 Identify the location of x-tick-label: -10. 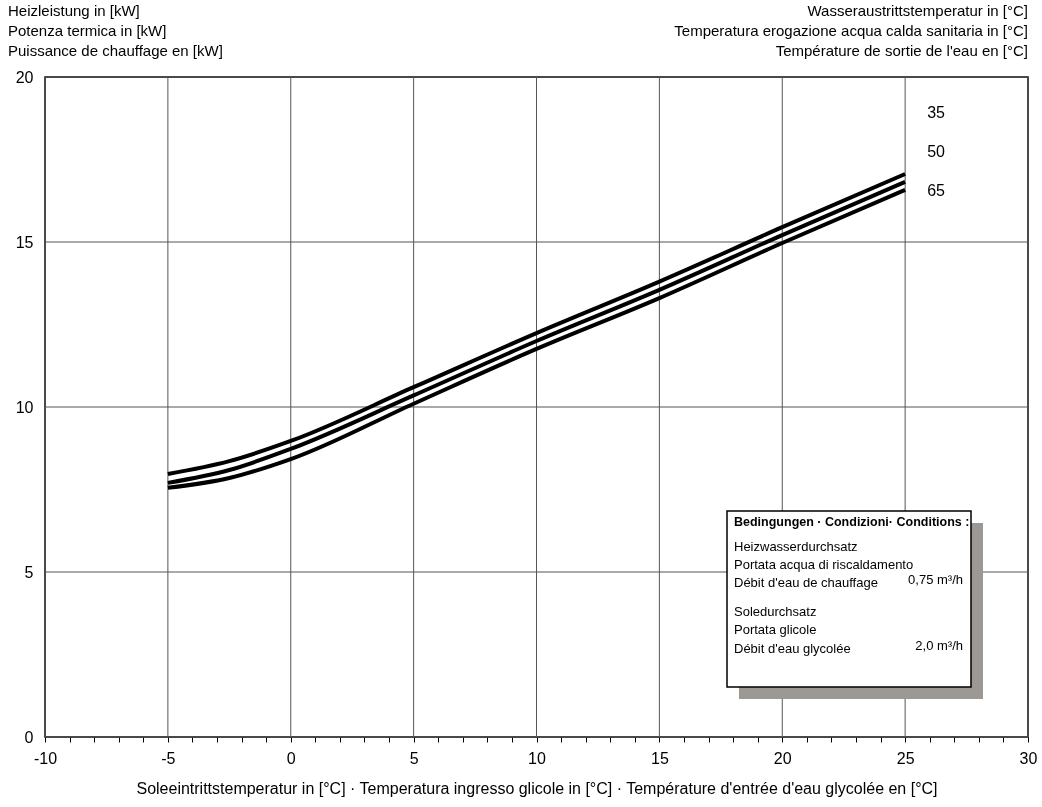
(45, 758).